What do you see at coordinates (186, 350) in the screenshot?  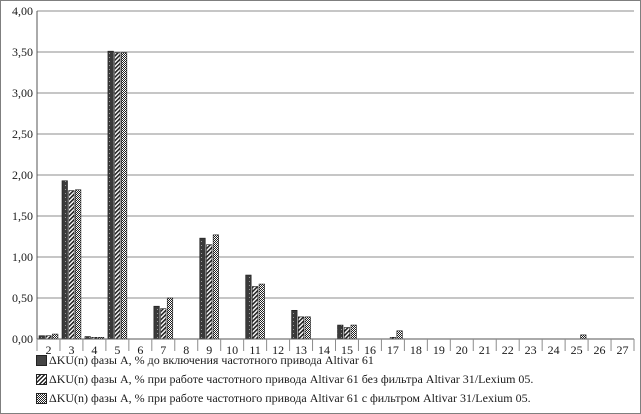 I see `x-tick-label: 8` at bounding box center [186, 350].